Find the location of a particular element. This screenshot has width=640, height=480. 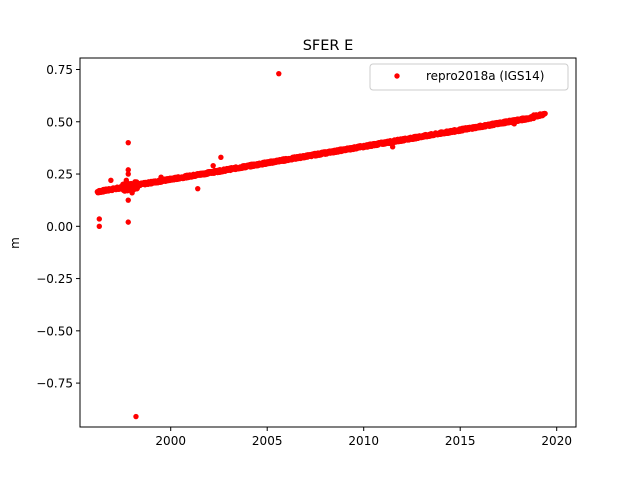

legend-box is located at coordinates (469, 77).